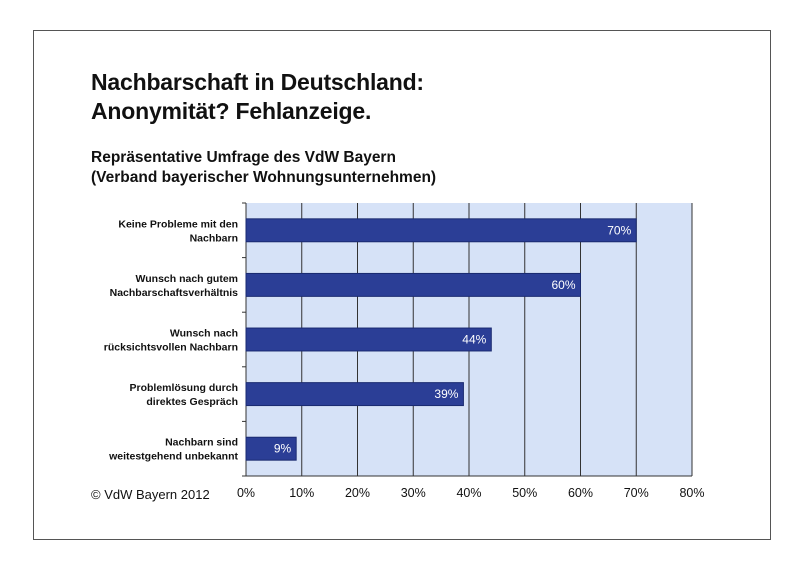 Image resolution: width=800 pixels, height=565 pixels. Describe the element at coordinates (301, 493) in the screenshot. I see `x-tick-label: 10%` at that location.